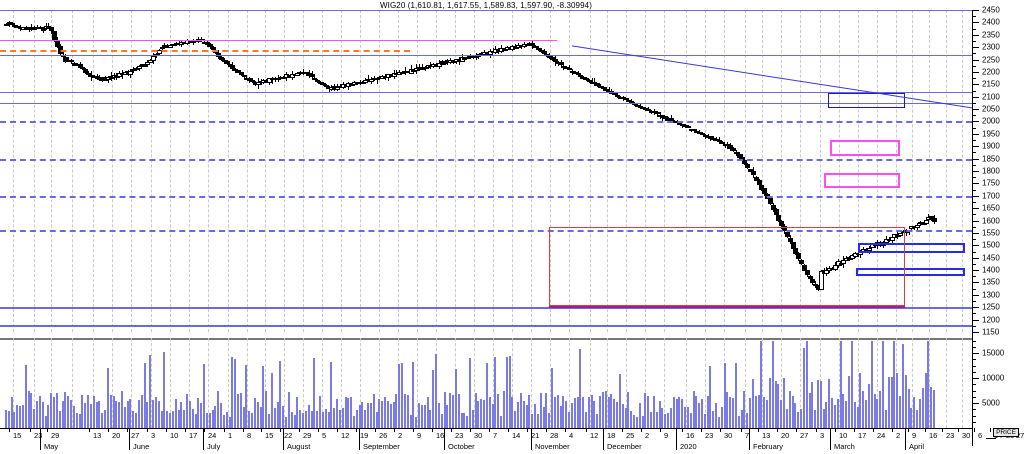 The image size is (1024, 454). I want to click on descending-resistance, so click(771, 77).